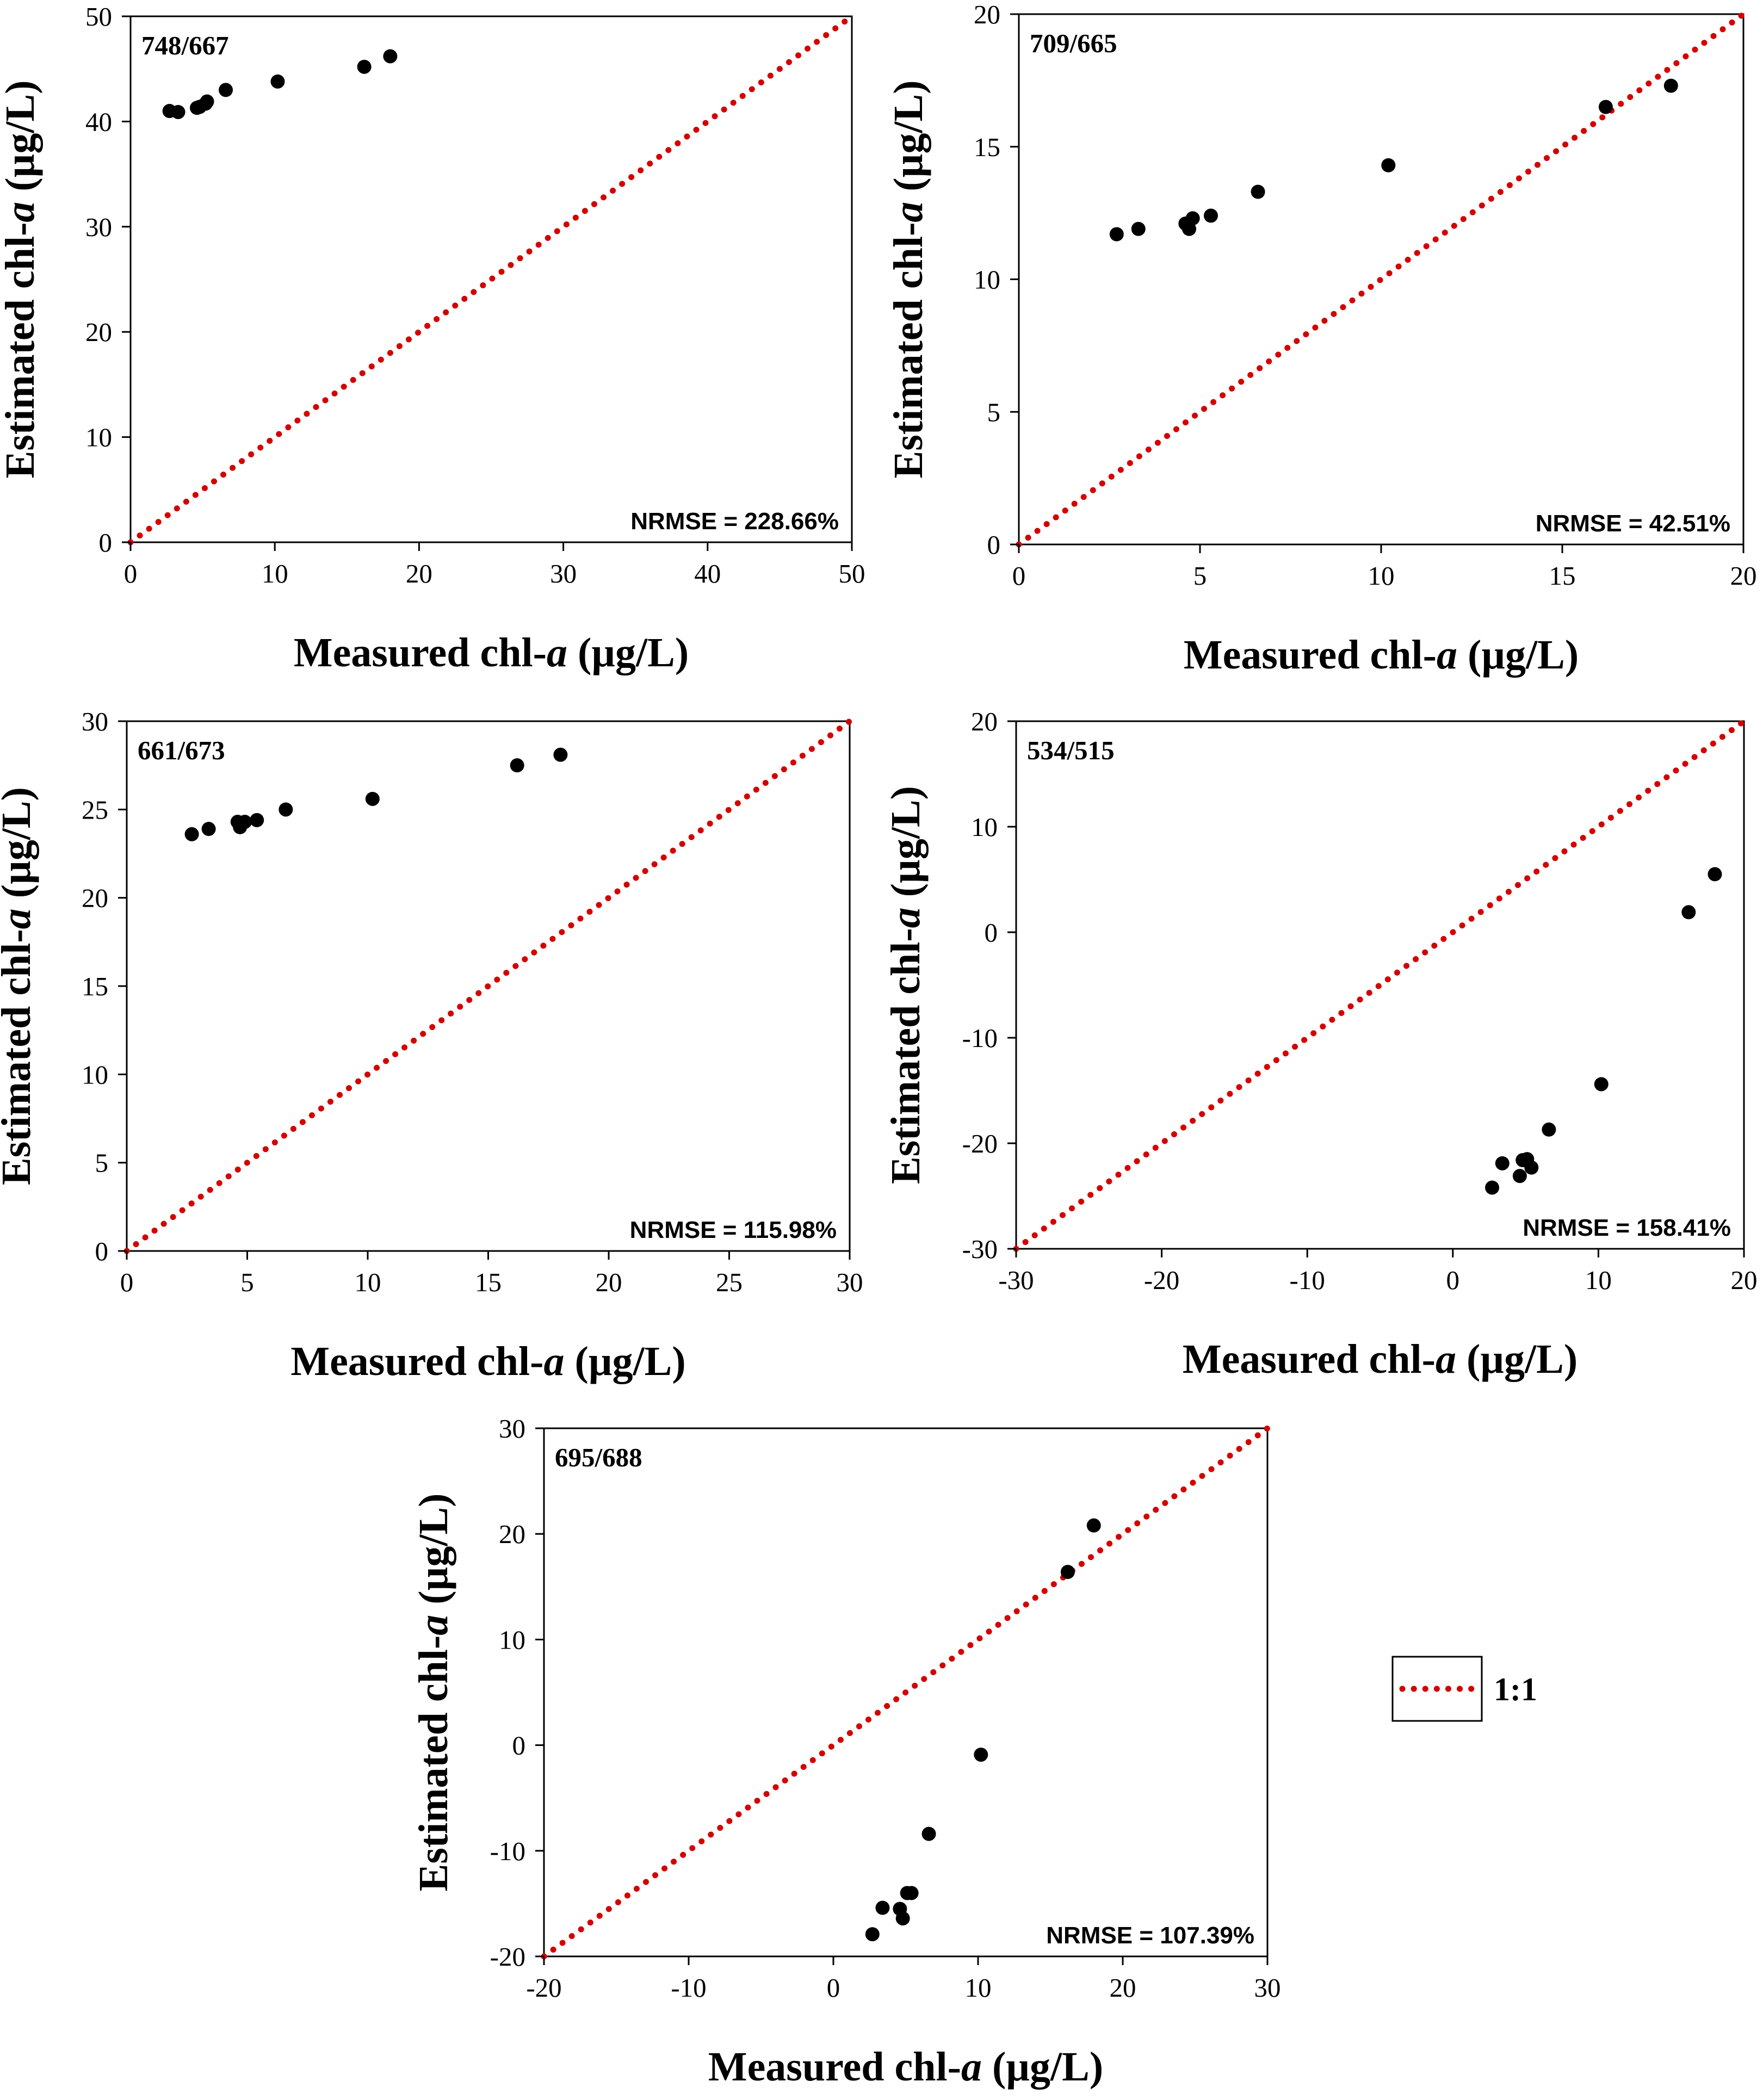  What do you see at coordinates (707, 574) in the screenshot?
I see `x-tick-label: 40` at bounding box center [707, 574].